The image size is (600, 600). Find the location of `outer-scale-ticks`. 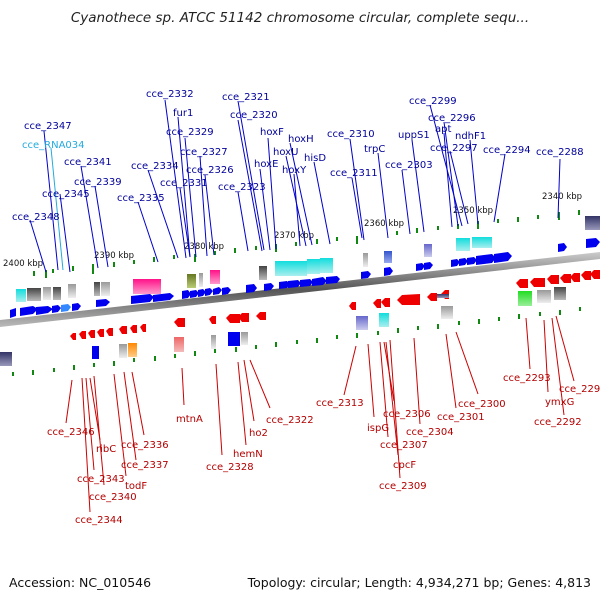

outer-scale-ticks is located at coordinates (306, 243).